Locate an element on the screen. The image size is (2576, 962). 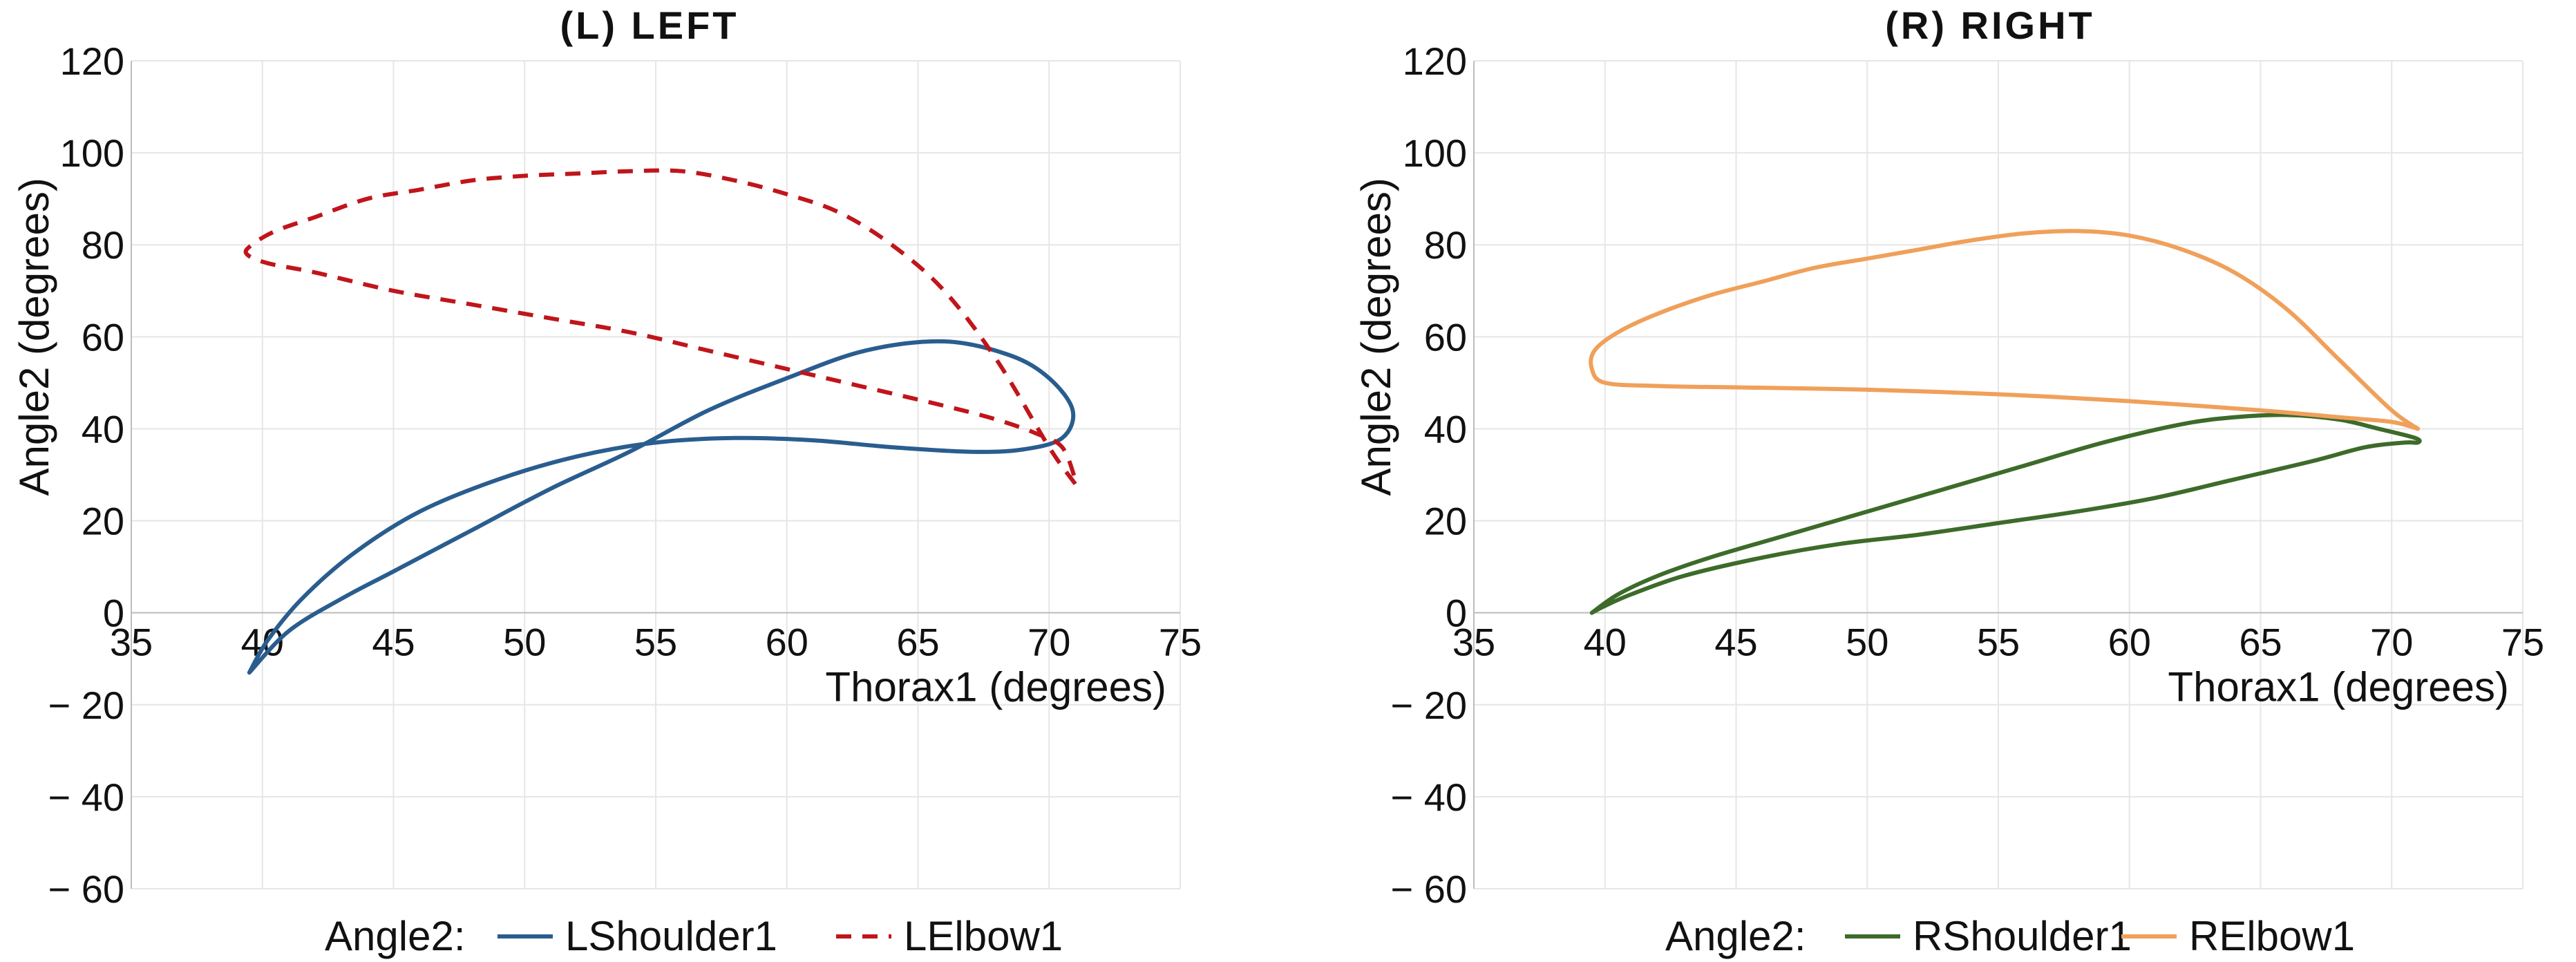
legend-label-rshoulder1: RShoulder1 is located at coordinates (2022, 936).